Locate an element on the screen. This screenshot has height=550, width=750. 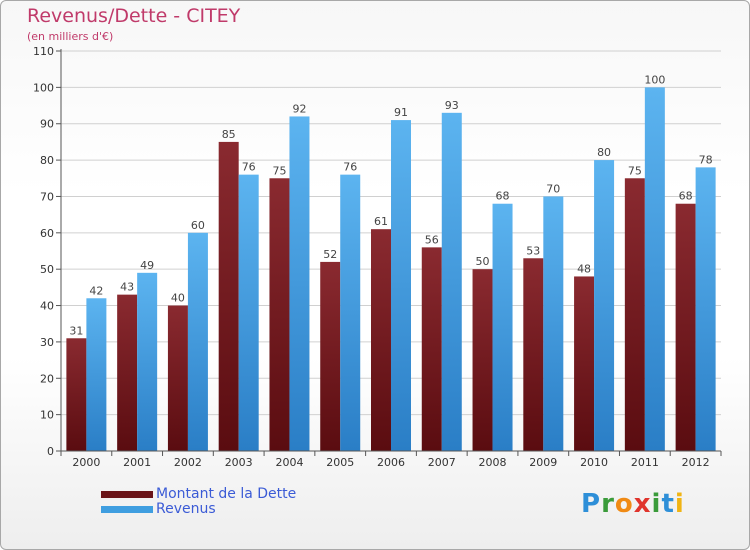
bar-label-debt: 68 is located at coordinates (686, 196).